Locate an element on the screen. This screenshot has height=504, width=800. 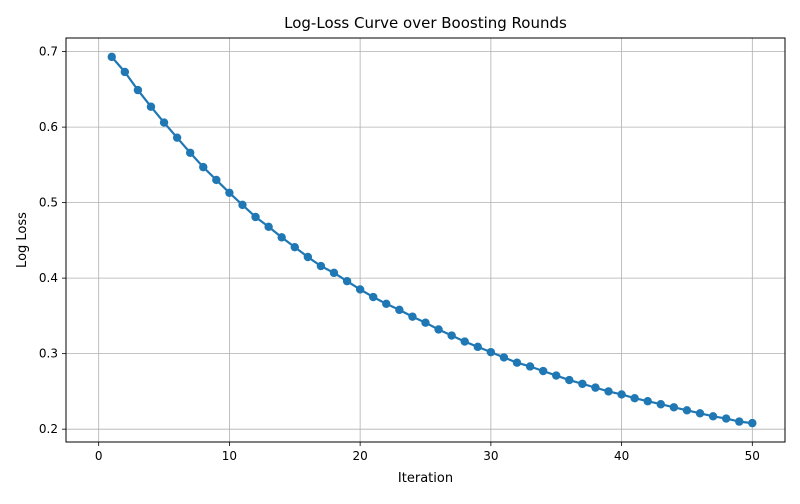
x-tick-label: 50 is located at coordinates (752, 456).